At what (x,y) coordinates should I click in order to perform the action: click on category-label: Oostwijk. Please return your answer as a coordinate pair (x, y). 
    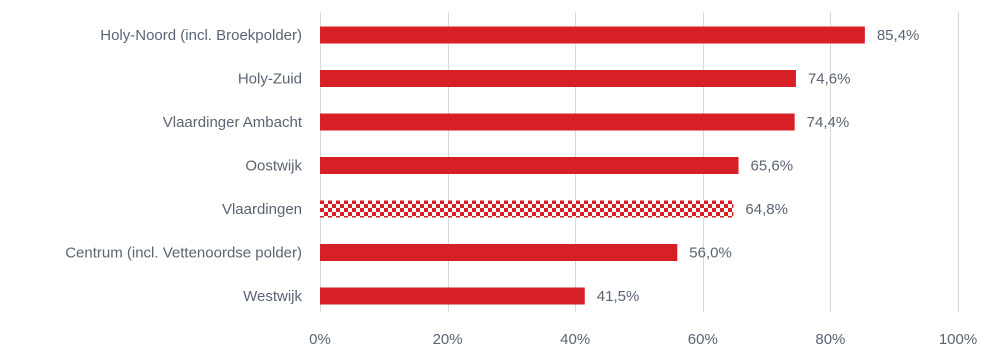
    Looking at the image, I should click on (273, 166).